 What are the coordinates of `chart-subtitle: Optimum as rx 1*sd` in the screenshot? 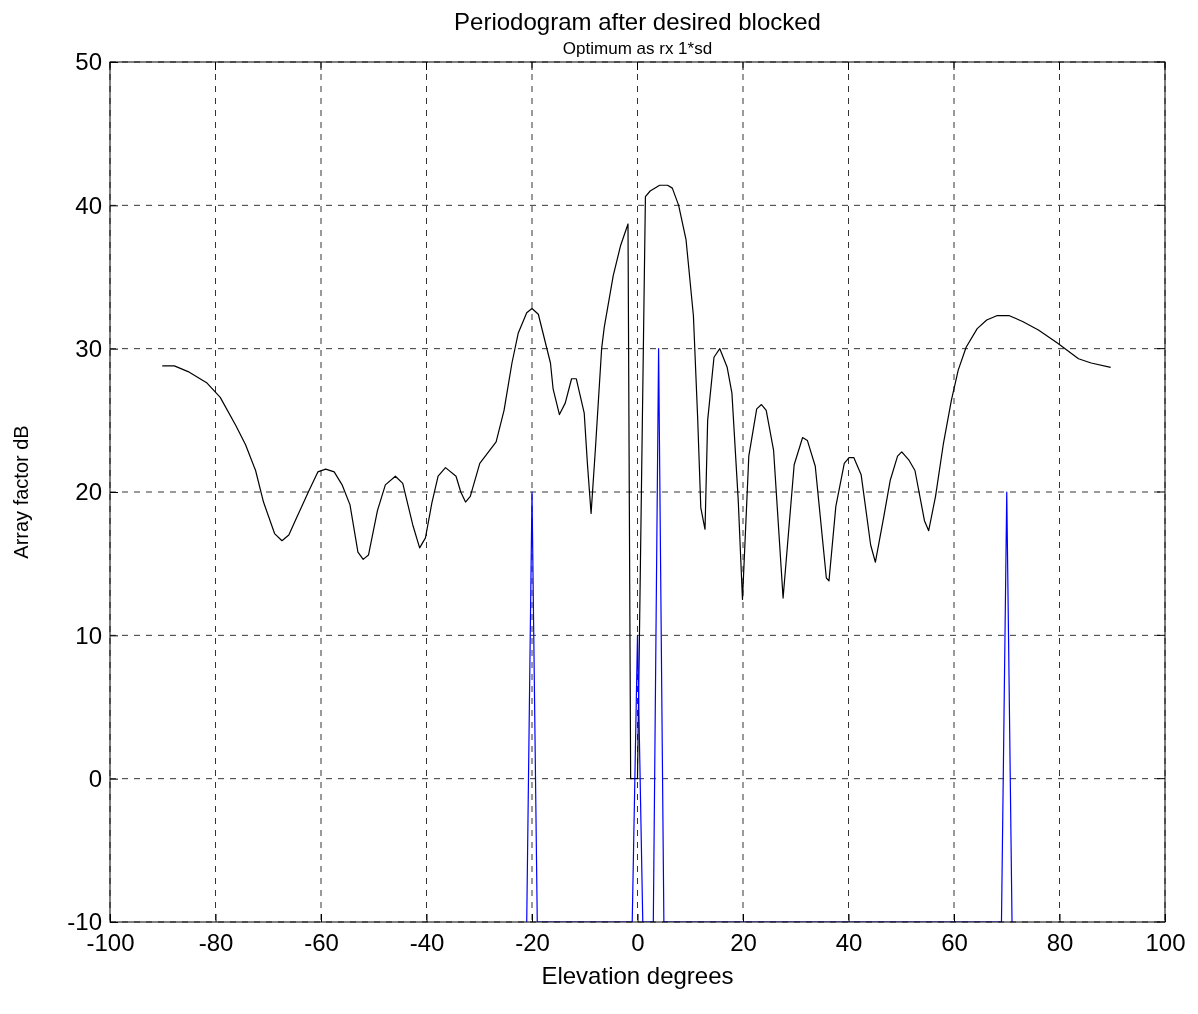 It's located at (637, 48).